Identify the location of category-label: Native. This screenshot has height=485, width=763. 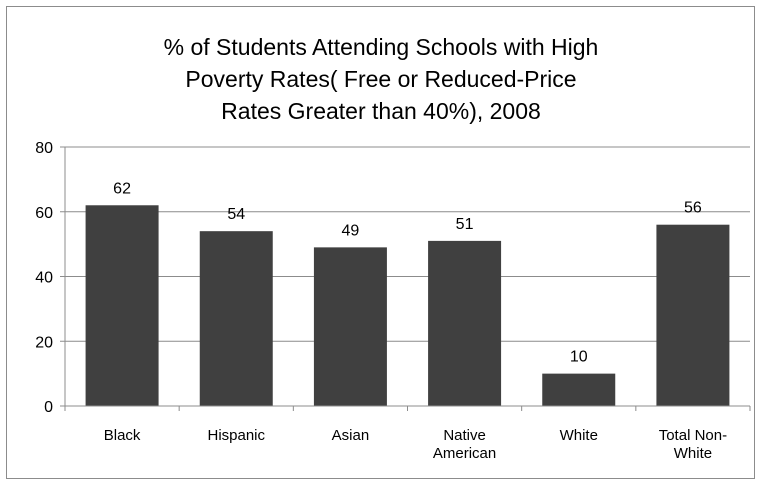
(464, 435).